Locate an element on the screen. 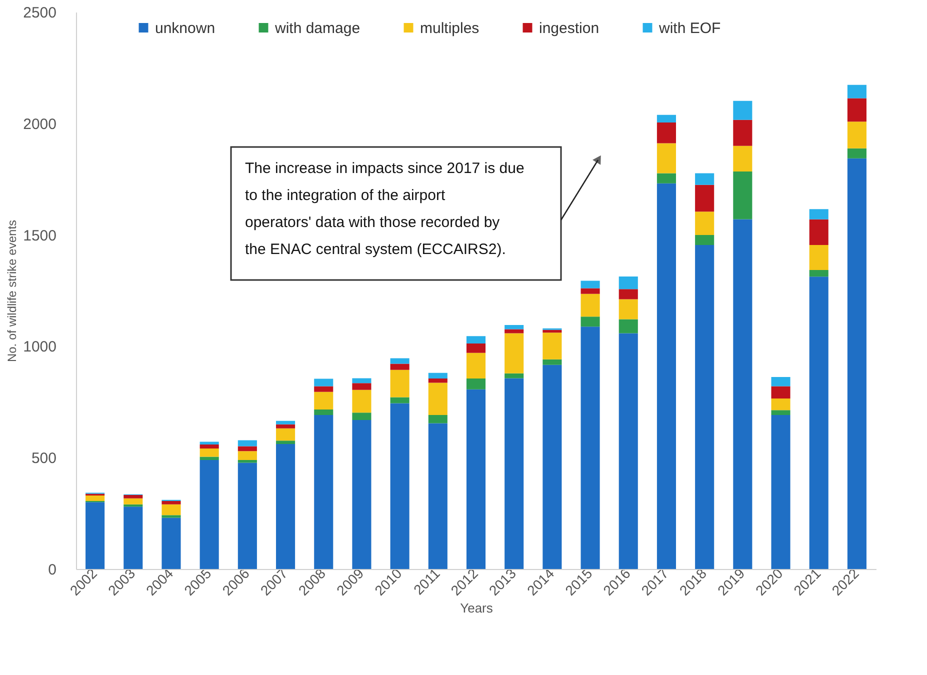 The height and width of the screenshot is (675, 927). y-tick-label: 500 is located at coordinates (43, 459).